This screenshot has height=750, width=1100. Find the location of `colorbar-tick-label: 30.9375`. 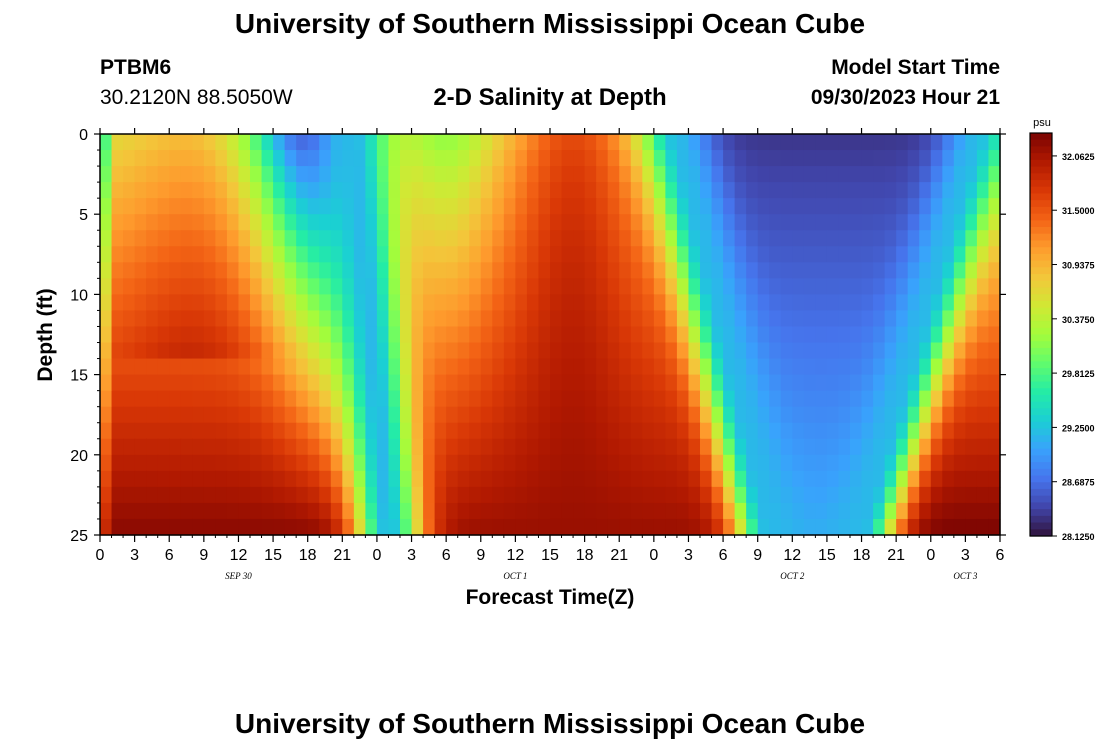

colorbar-tick-label: 30.9375 is located at coordinates (1078, 266).